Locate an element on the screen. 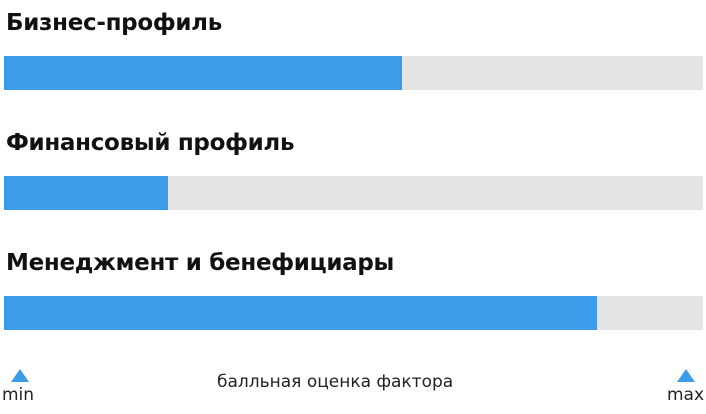 The width and height of the screenshot is (706, 414). category-label: Менеджмент и бенефициары is located at coordinates (200, 263).